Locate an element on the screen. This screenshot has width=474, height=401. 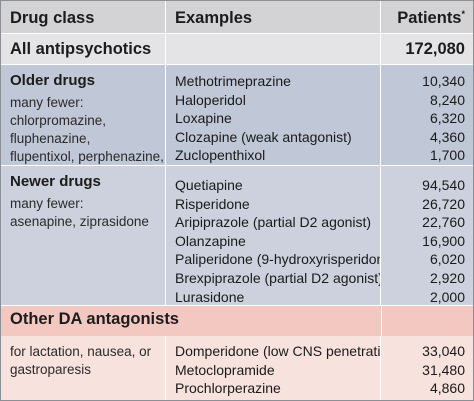
other-drug-example: Domperidone (low CNS penetration) is located at coordinates (278, 351).